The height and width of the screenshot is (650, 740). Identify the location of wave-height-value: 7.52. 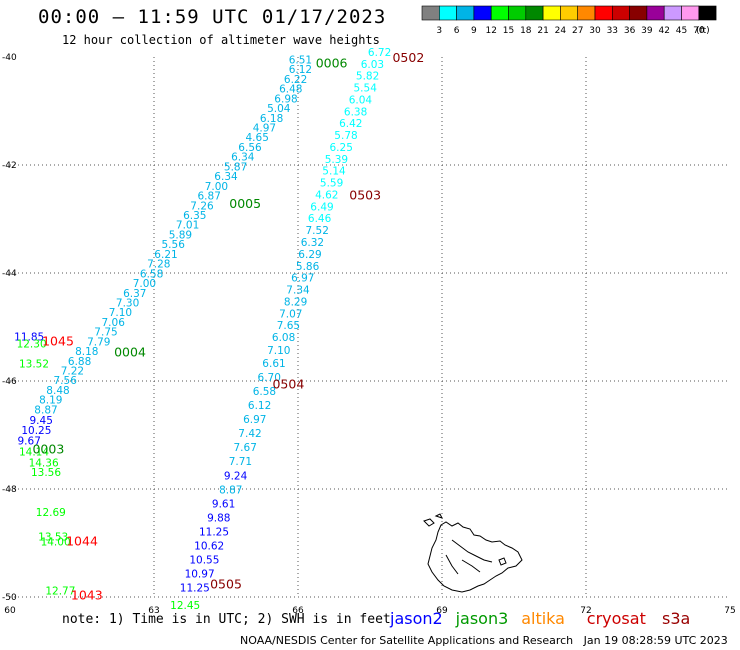
(317, 231).